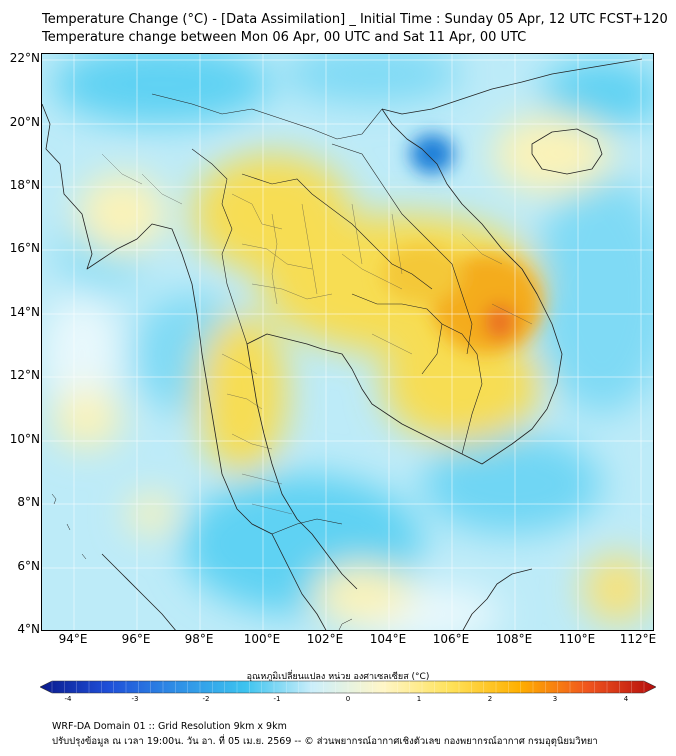 The width and height of the screenshot is (676, 756). Describe the element at coordinates (82, 354) in the screenshot. I see `field-neutral-w` at that location.